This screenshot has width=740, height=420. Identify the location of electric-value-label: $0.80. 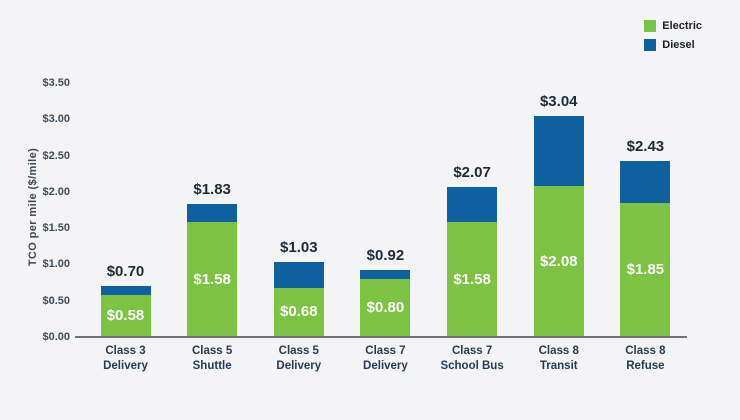
(385, 307).